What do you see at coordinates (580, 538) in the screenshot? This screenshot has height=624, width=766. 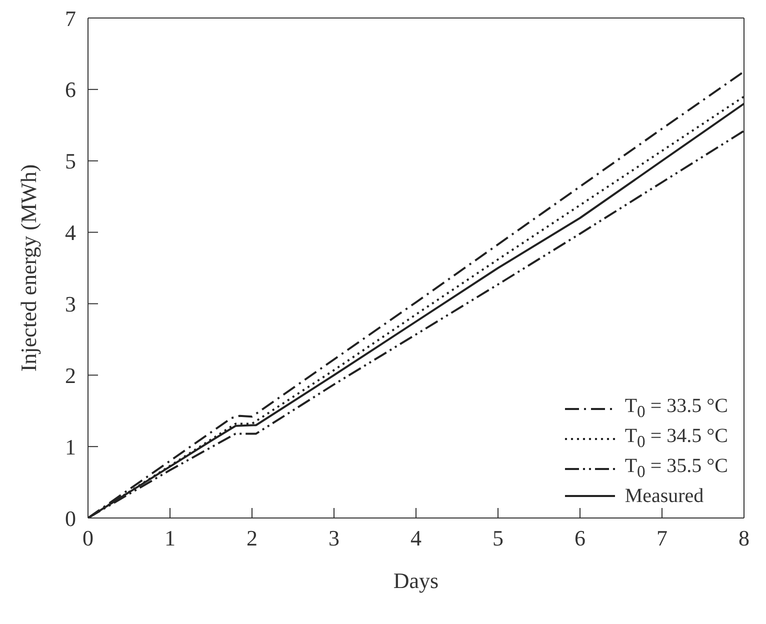 I see `x-tick-label: 6` at bounding box center [580, 538].